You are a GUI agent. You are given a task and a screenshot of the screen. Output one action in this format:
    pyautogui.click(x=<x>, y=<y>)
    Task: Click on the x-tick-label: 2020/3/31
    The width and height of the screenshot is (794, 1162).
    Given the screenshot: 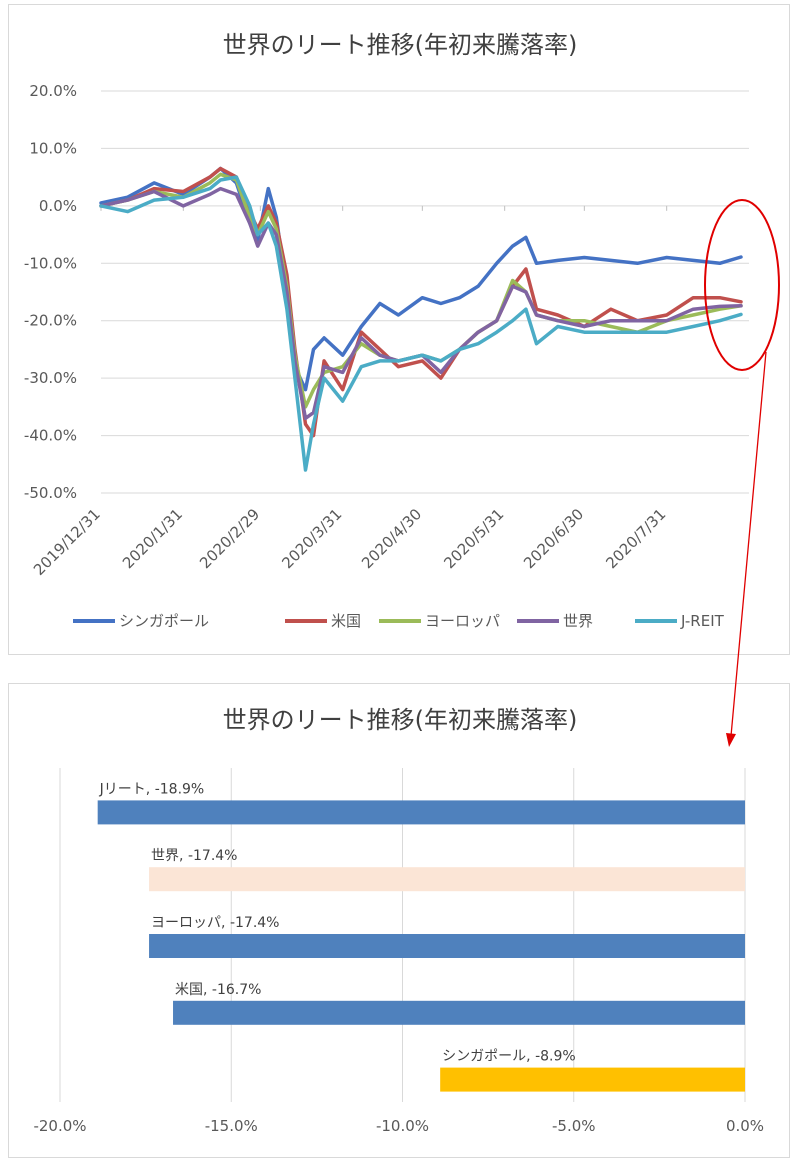 What is the action you would take?
    pyautogui.click(x=311, y=538)
    